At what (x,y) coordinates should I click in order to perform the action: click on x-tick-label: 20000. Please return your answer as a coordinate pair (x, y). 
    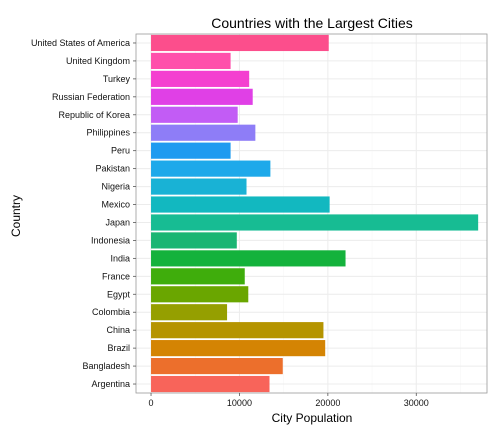
    Looking at the image, I should click on (327, 403).